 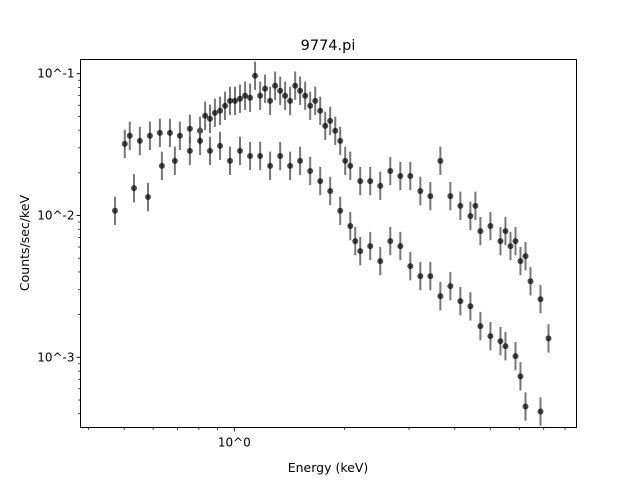 What do you see at coordinates (55, 74) in the screenshot?
I see `y-tick-label: 10^-1` at bounding box center [55, 74].